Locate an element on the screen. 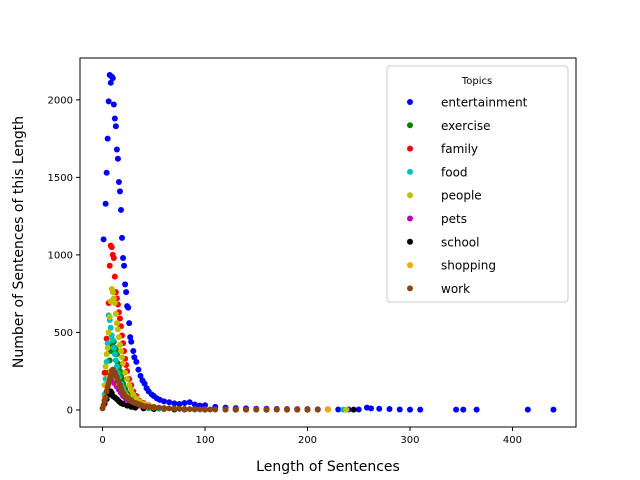 This screenshot has width=640, height=480. legend-marker-exercise is located at coordinates (410, 125).